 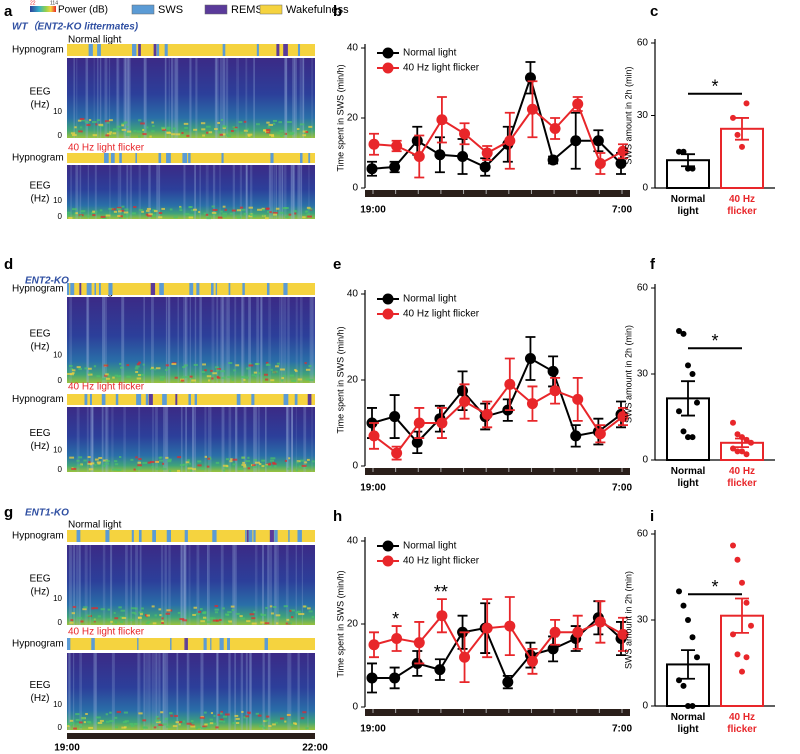 What do you see at coordinates (645, 188) in the screenshot?
I see `y-tick-label: 0` at bounding box center [645, 188].